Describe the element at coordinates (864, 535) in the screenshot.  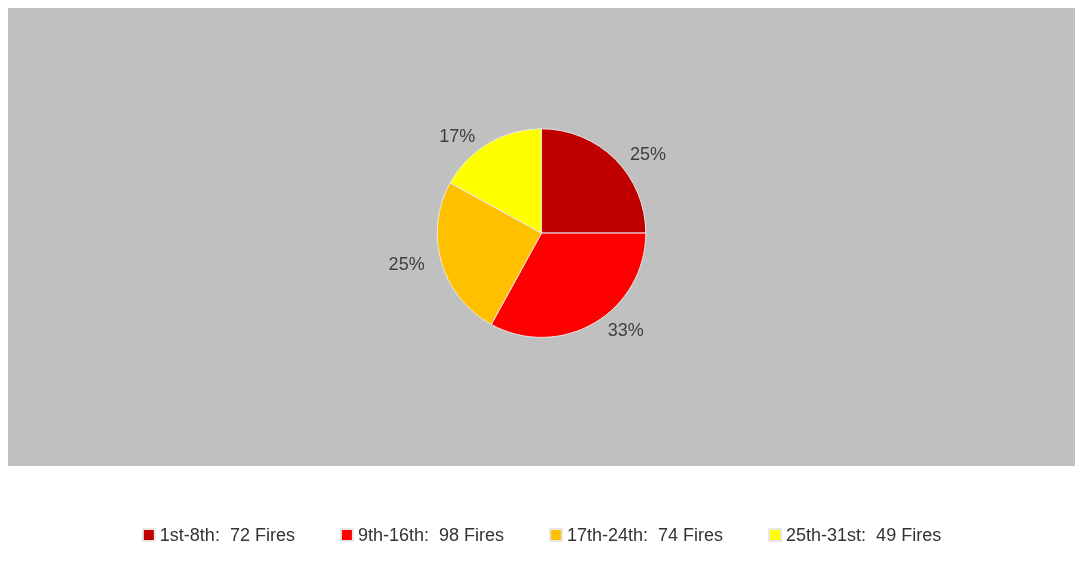
I see `legend-label: 25th-31st: 49 Fires` at that location.